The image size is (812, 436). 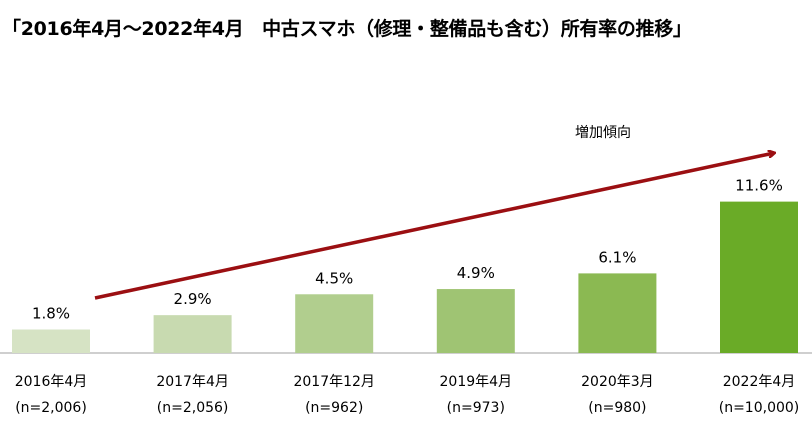 I want to click on value-label: 4.5%, so click(x=334, y=278).